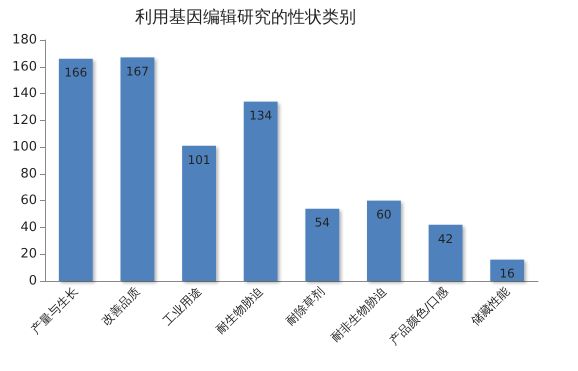  I want to click on x-tick-label: 改善品质, so click(120, 306).